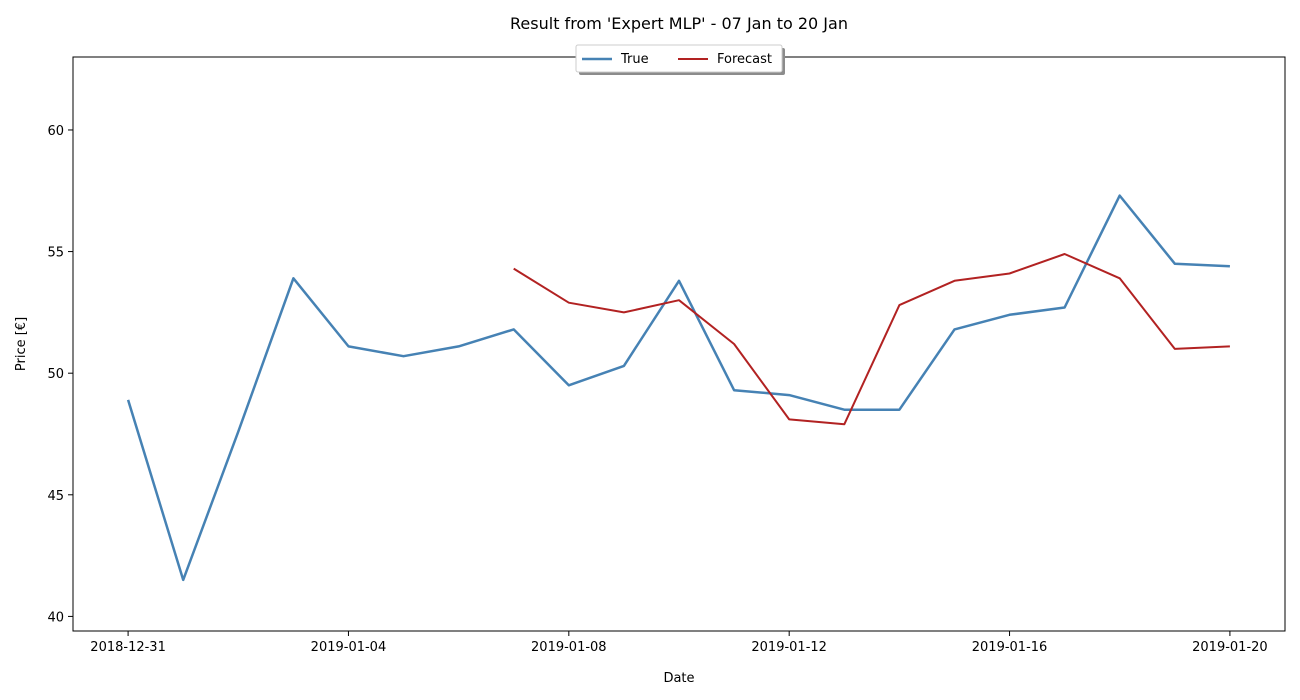 The width and height of the screenshot is (1300, 700). I want to click on y-tick-label: 60, so click(55, 131).